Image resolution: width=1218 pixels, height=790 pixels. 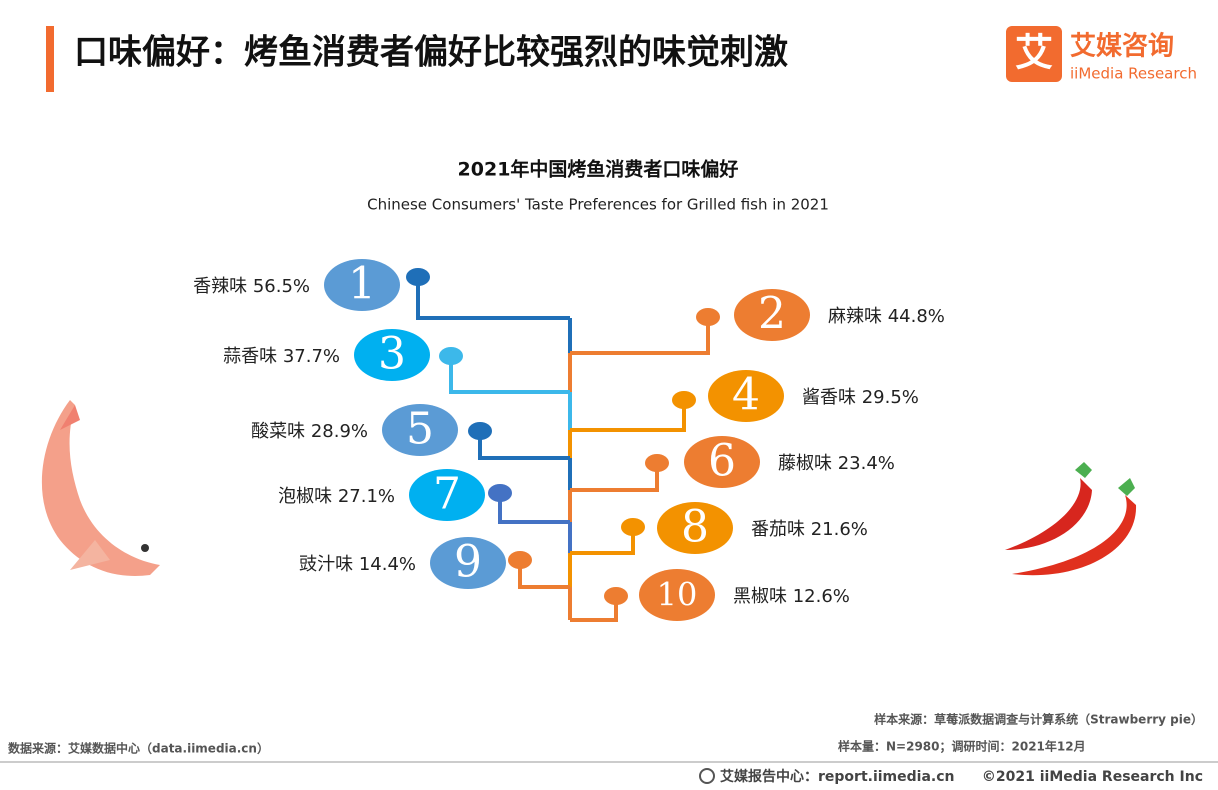 I want to click on rank-number: 4, so click(x=746, y=395).